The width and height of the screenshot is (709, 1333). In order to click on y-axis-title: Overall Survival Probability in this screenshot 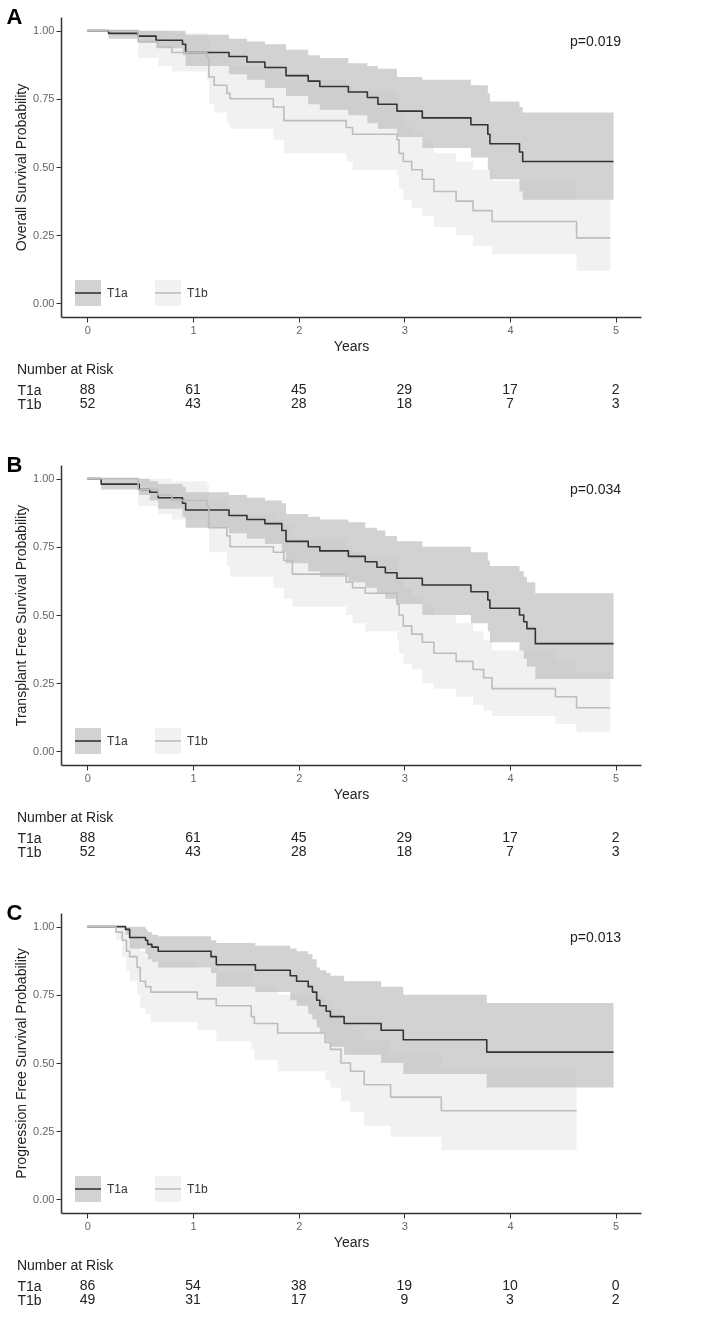, I will do `click(21, 167)`.